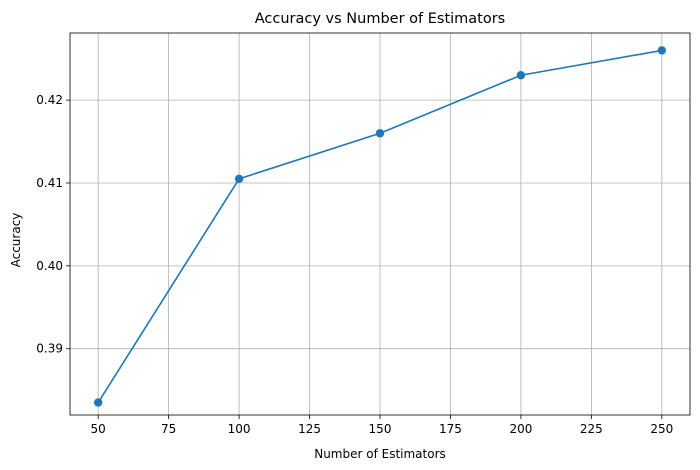 This screenshot has height=470, width=700. I want to click on x-tick-label: 50, so click(98, 429).